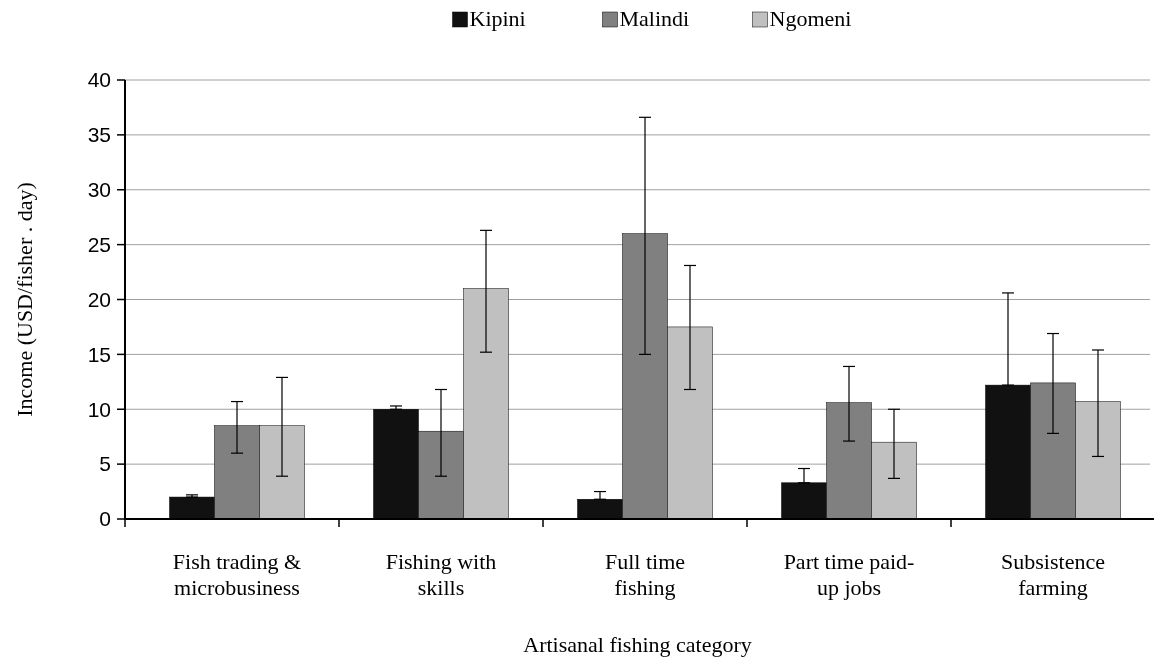 Image resolution: width=1154 pixels, height=661 pixels. What do you see at coordinates (99, 135) in the screenshot?
I see `y-tick-label: 35` at bounding box center [99, 135].